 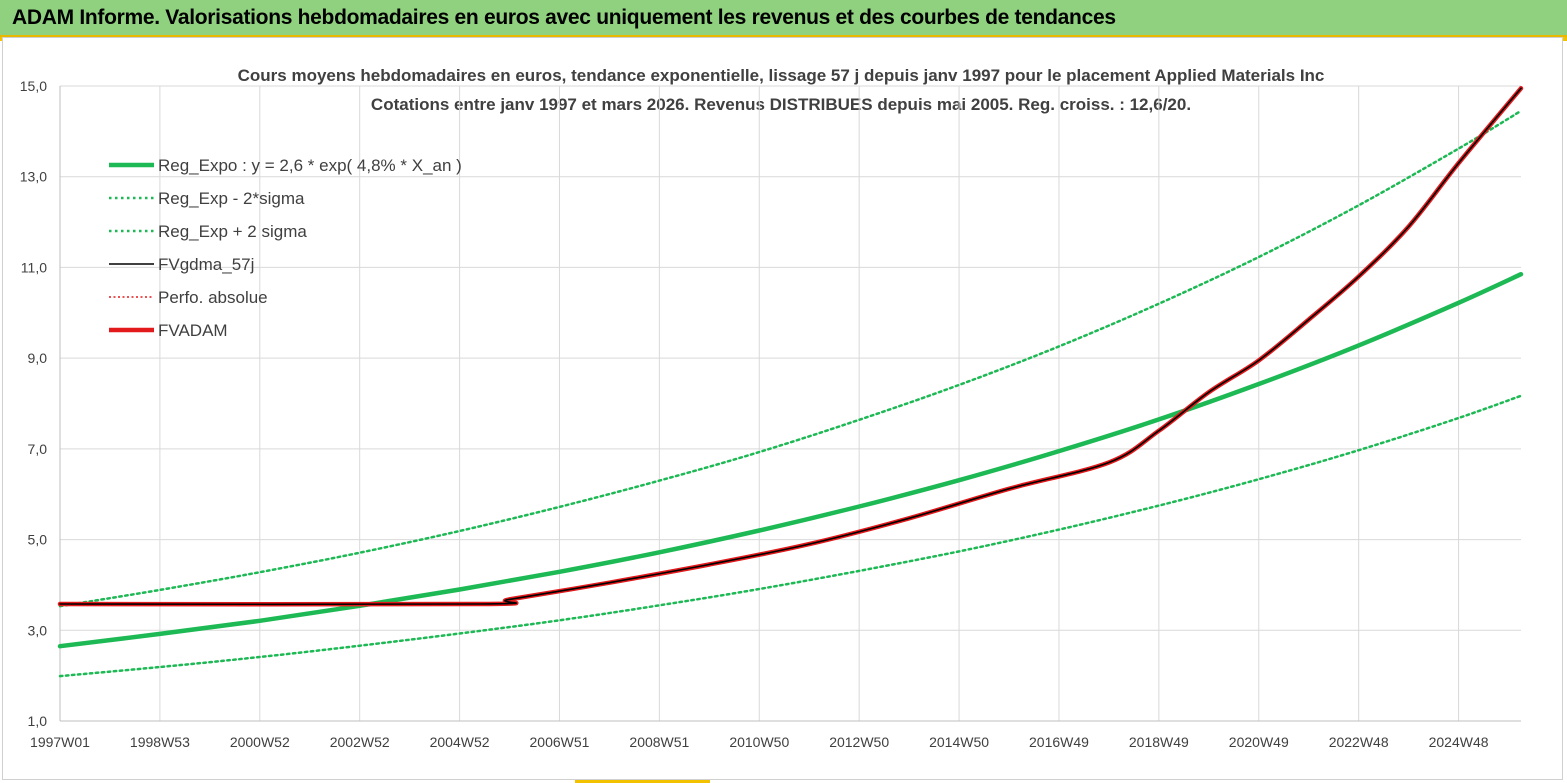 What do you see at coordinates (38, 540) in the screenshot?
I see `y-tick-label: 5,0` at bounding box center [38, 540].